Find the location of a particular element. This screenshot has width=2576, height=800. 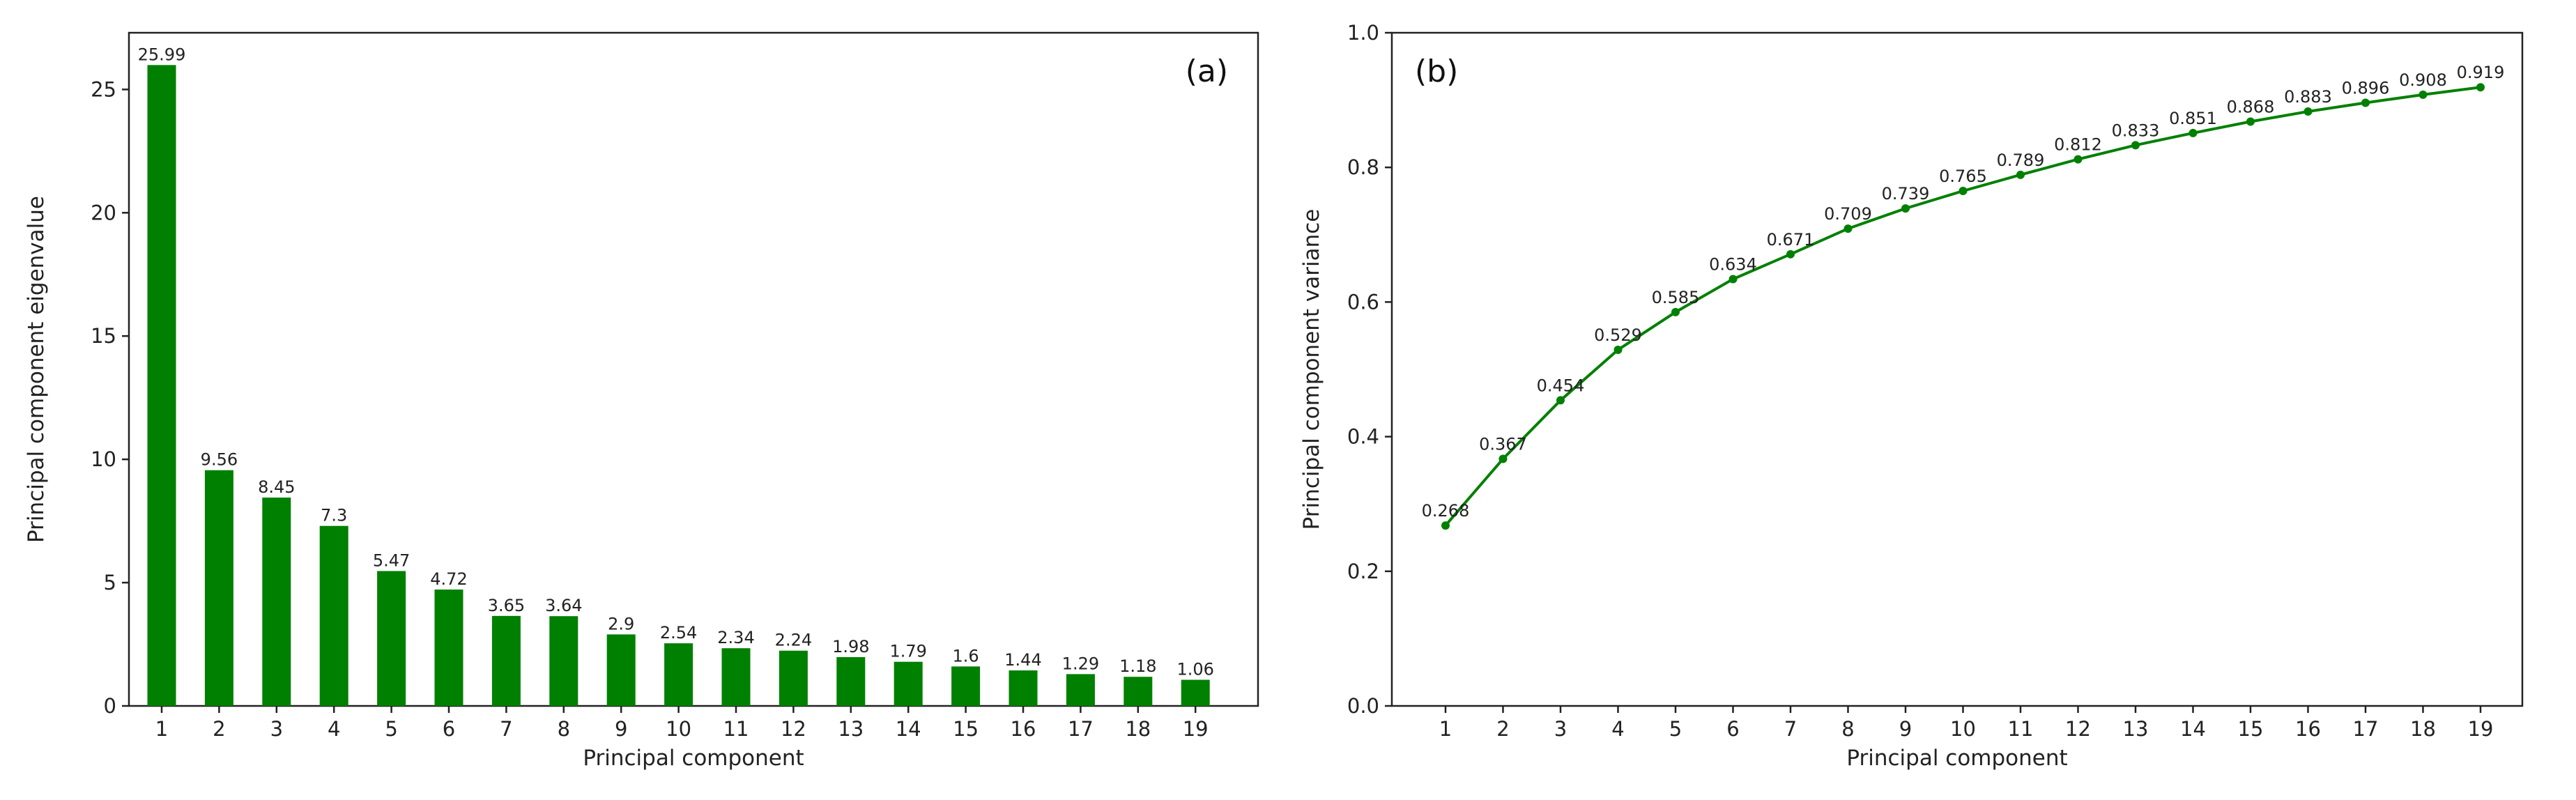

y-tick-label: 0.0 is located at coordinates (1363, 706).